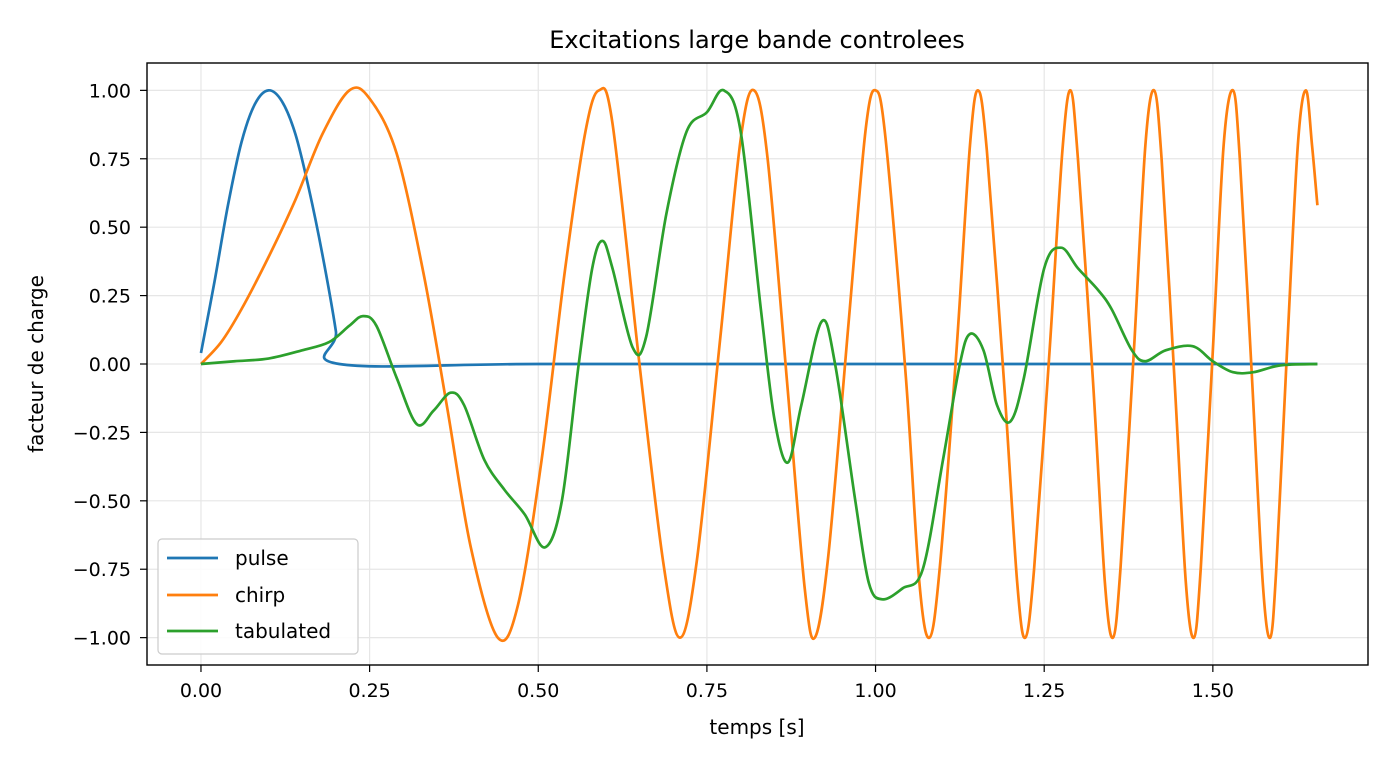  I want to click on chart-title: Excitations large bande controlees, so click(757, 40).